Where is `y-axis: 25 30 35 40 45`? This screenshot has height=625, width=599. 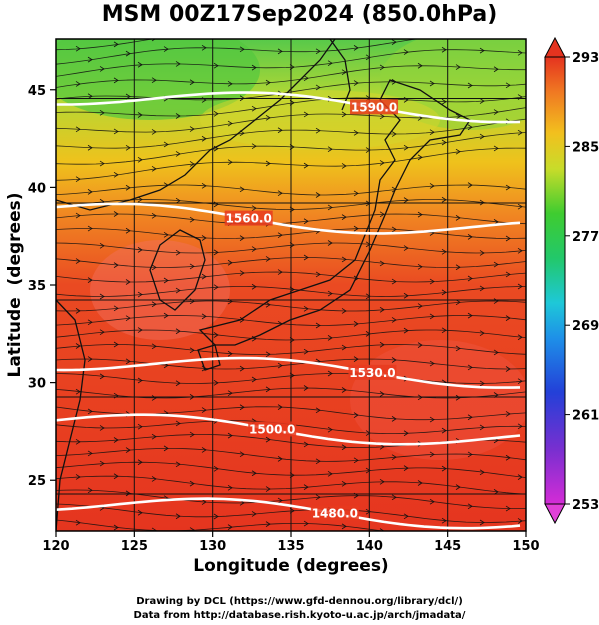
y-axis: 25 30 35 40 45 is located at coordinates (42, 286).